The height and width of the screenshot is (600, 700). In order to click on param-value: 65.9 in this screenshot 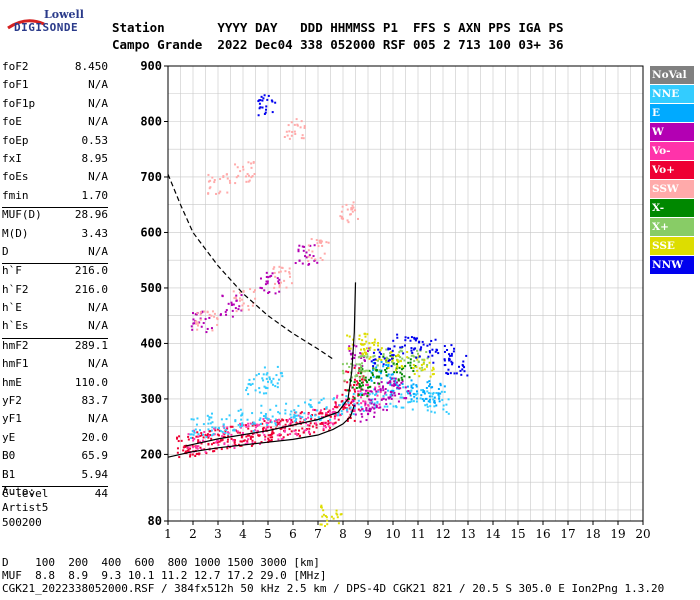, I will do `click(95, 456)`.